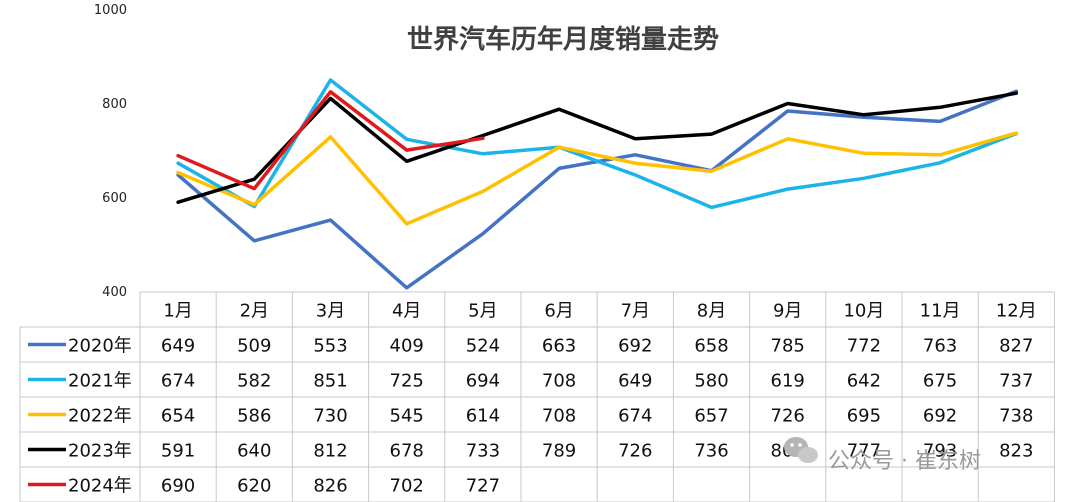 The image size is (1080, 502). I want to click on category-label: 8月, so click(711, 311).